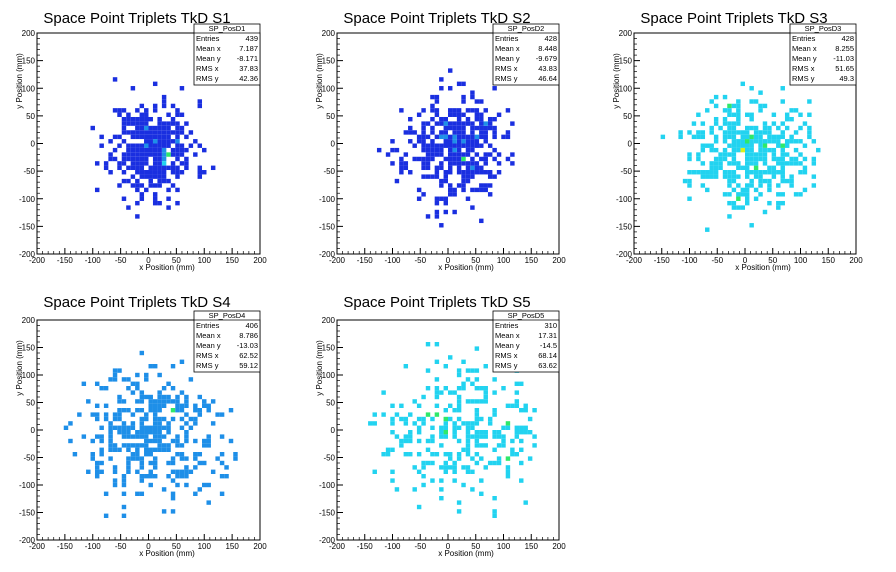  Describe the element at coordinates (392, 546) in the screenshot. I see `x-tick-label: -100` at that location.